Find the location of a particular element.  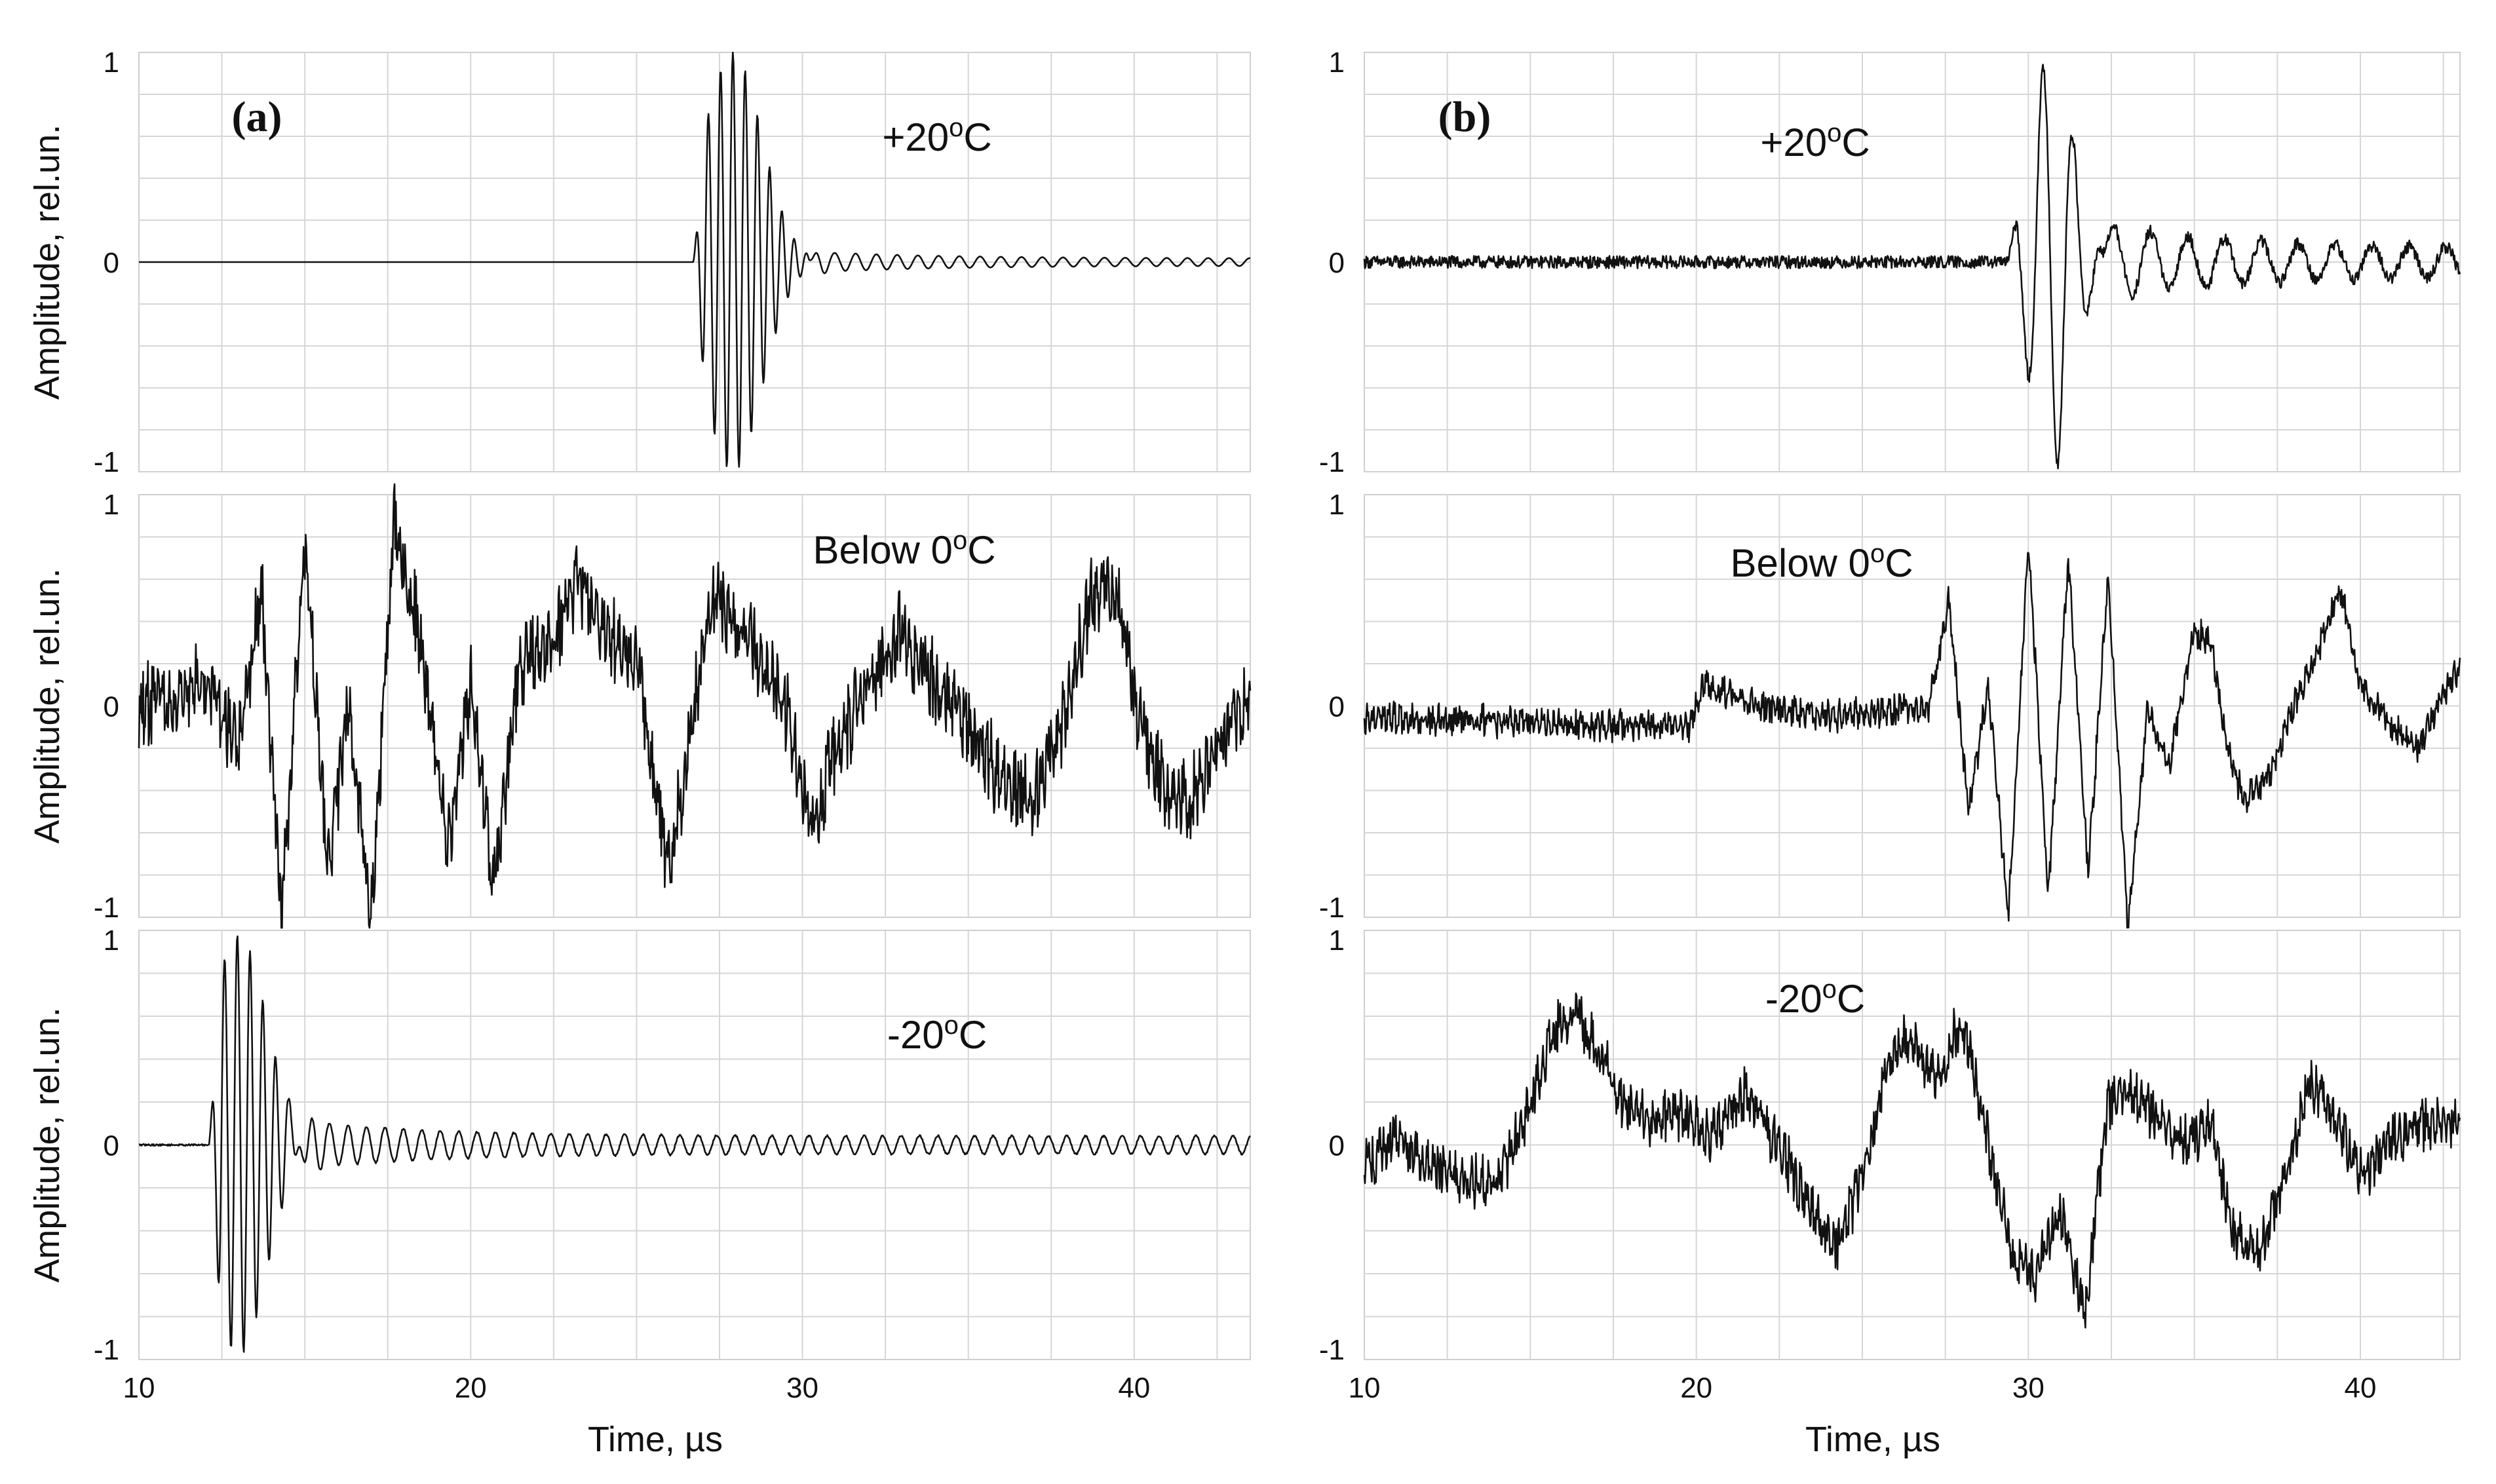

panel-label: (a) is located at coordinates (257, 117).